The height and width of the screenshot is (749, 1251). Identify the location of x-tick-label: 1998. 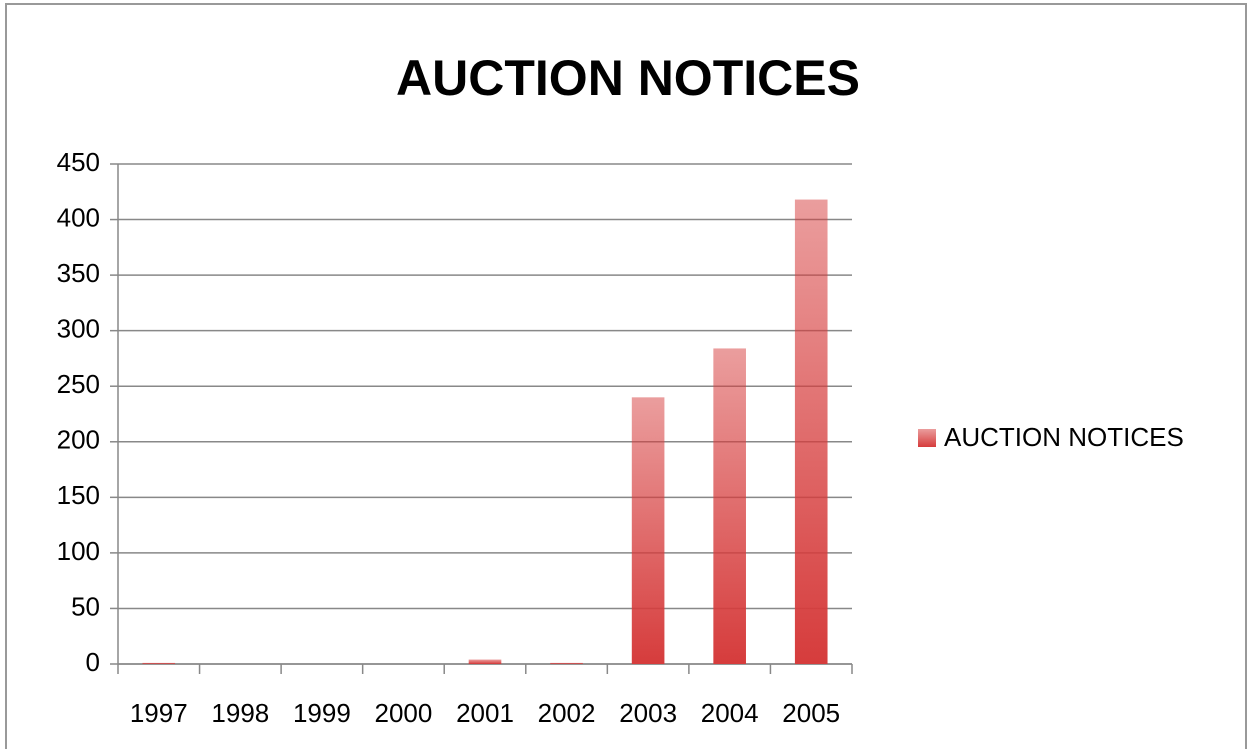
(240, 713).